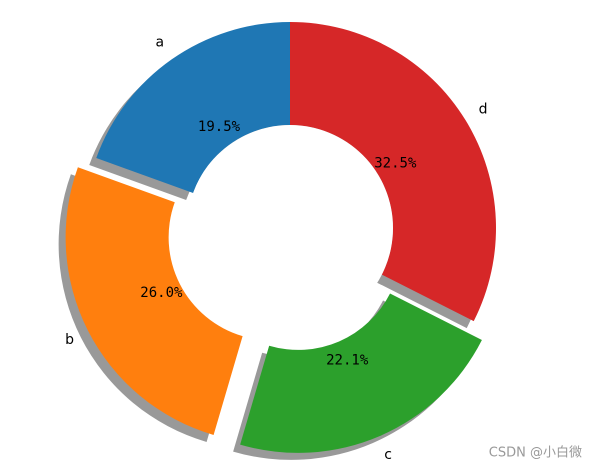 Image resolution: width=598 pixels, height=471 pixels. What do you see at coordinates (219, 127) in the screenshot?
I see `value-label: 19.5%` at bounding box center [219, 127].